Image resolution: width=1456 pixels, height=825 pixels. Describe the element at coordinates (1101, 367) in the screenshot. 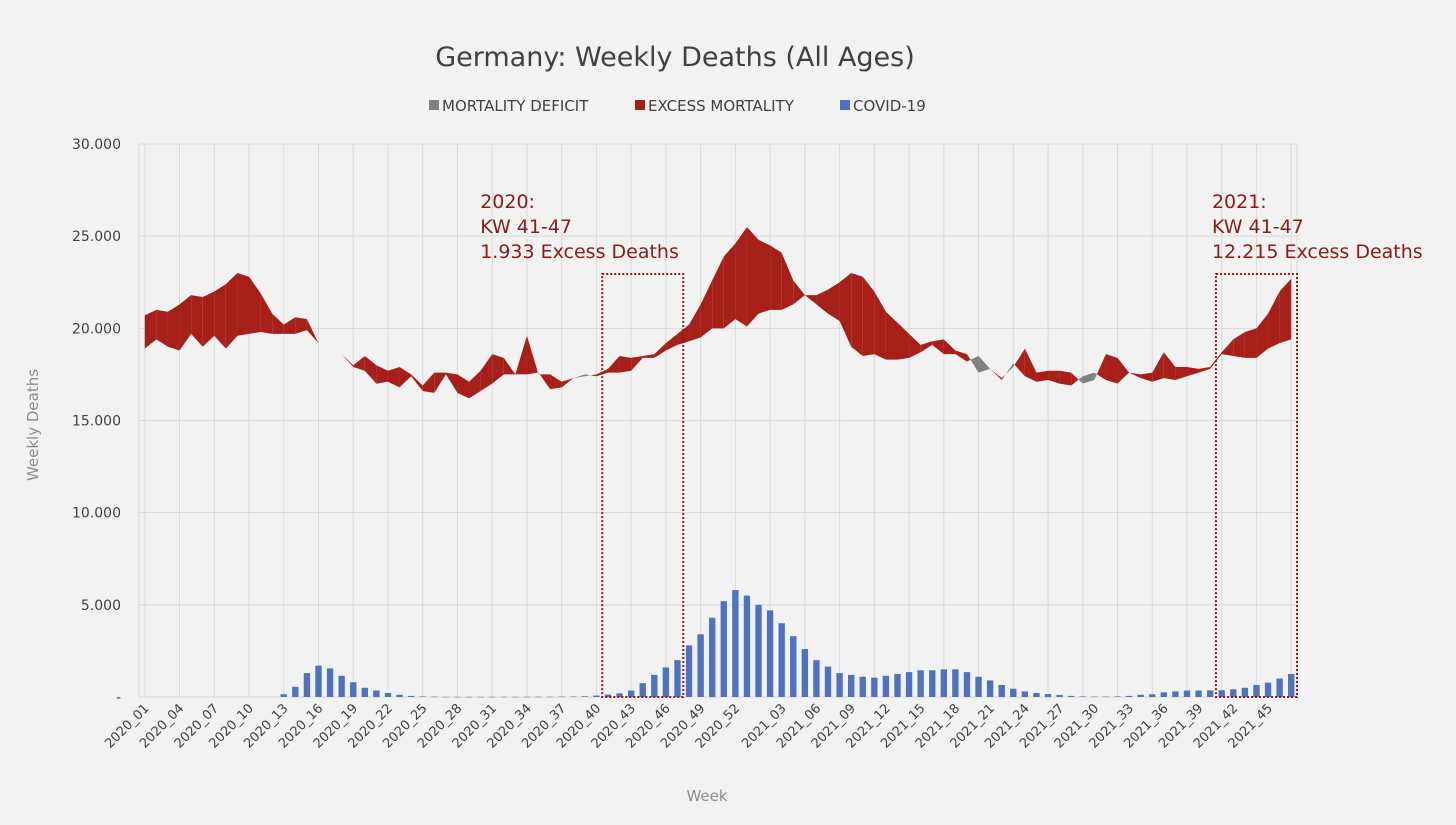

I see `excess-mortality-band-2021_30-b` at that location.